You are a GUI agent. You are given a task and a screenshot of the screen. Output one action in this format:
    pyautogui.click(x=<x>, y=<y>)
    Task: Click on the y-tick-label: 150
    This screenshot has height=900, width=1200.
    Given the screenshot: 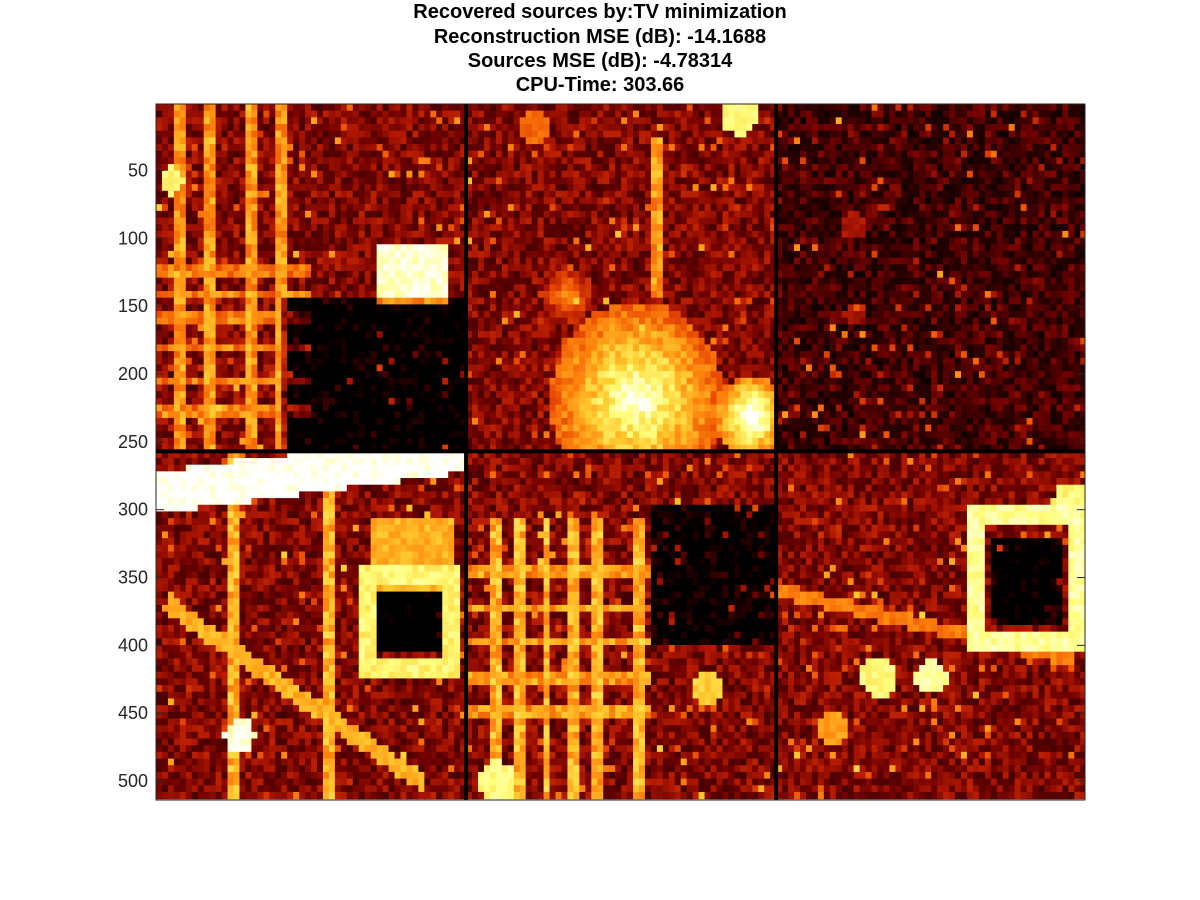 What is the action you would take?
    pyautogui.click(x=133, y=306)
    